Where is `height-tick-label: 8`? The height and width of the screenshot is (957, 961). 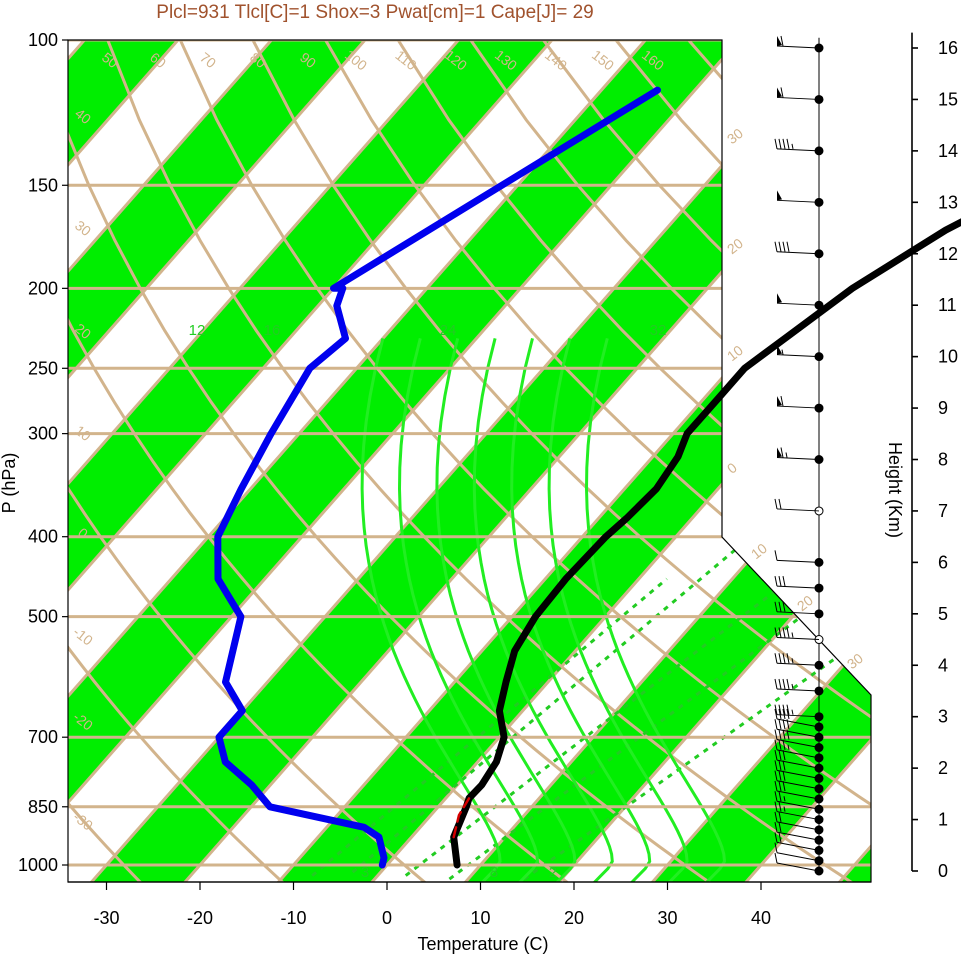 height-tick-label: 8 is located at coordinates (943, 460).